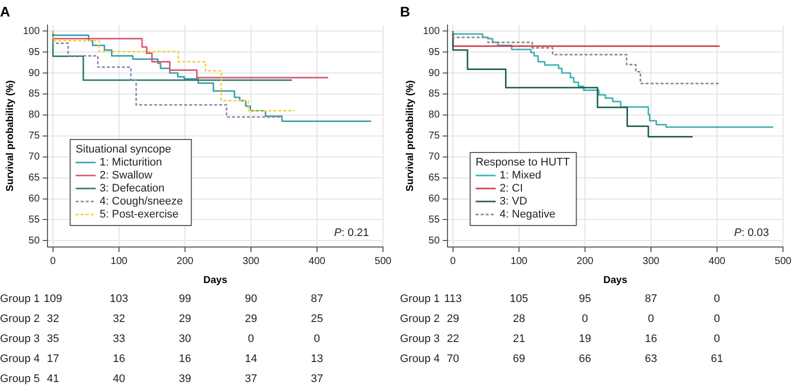 This screenshot has height=385, width=799. I want to click on text: 41, so click(53, 379).